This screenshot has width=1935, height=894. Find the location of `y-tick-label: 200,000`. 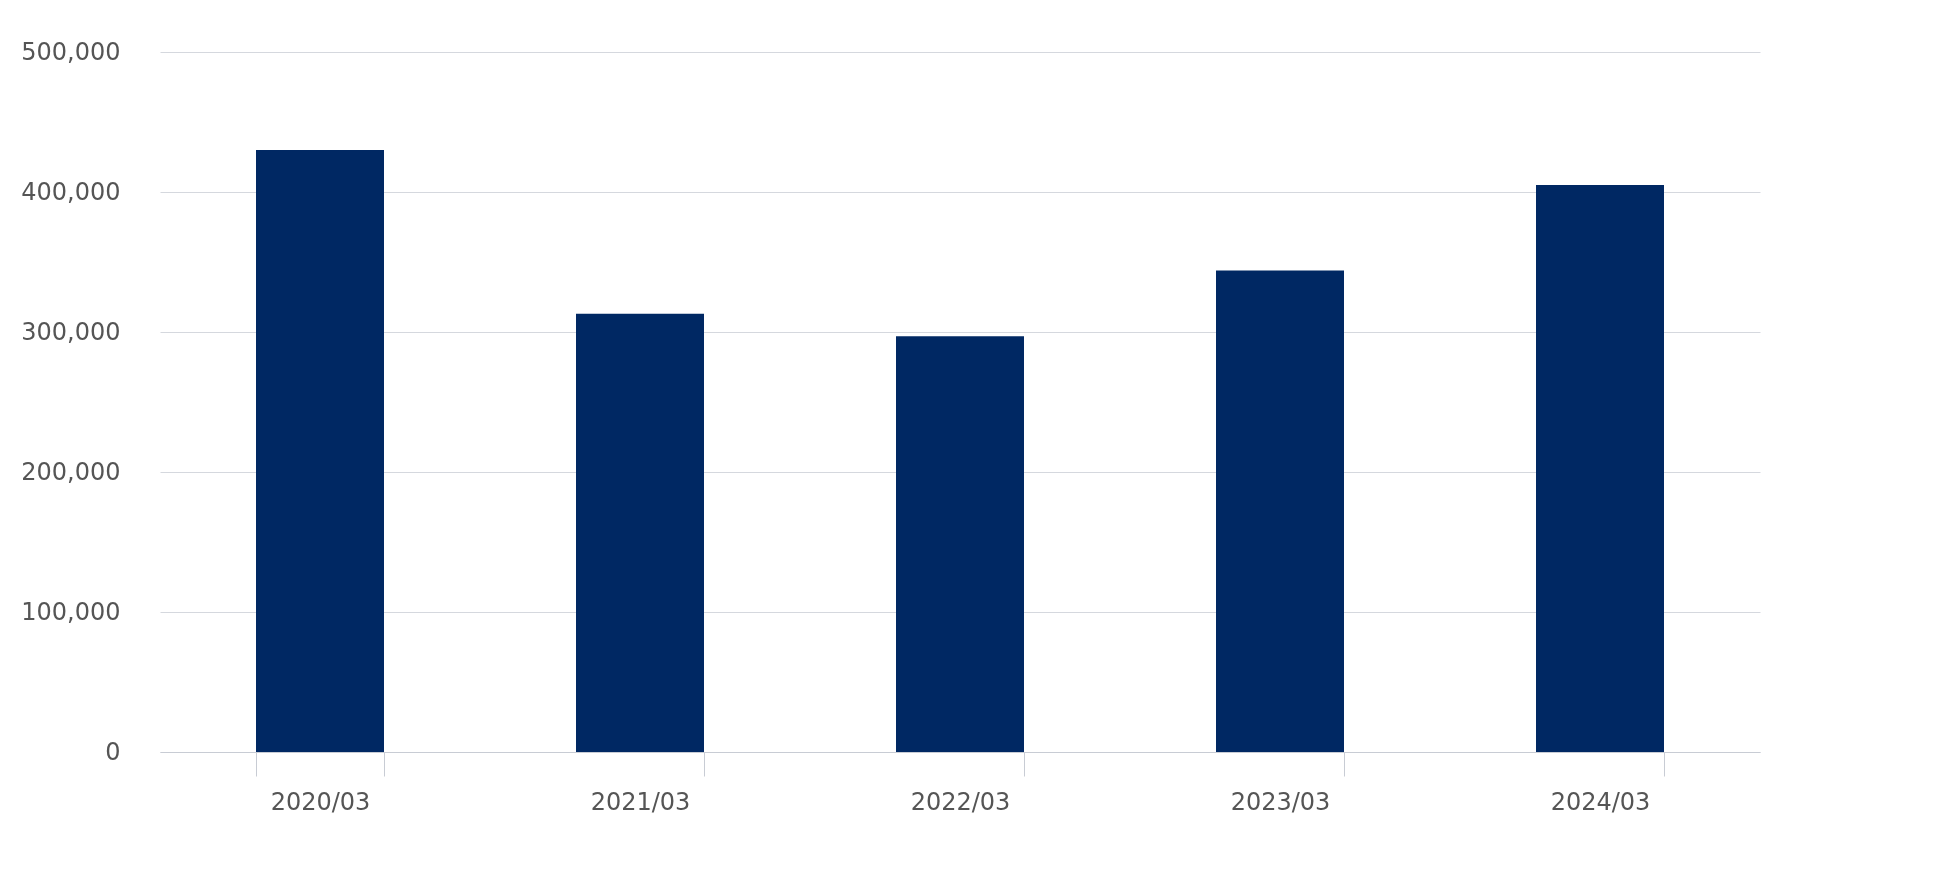

y-tick-label: 200,000 is located at coordinates (71, 471).